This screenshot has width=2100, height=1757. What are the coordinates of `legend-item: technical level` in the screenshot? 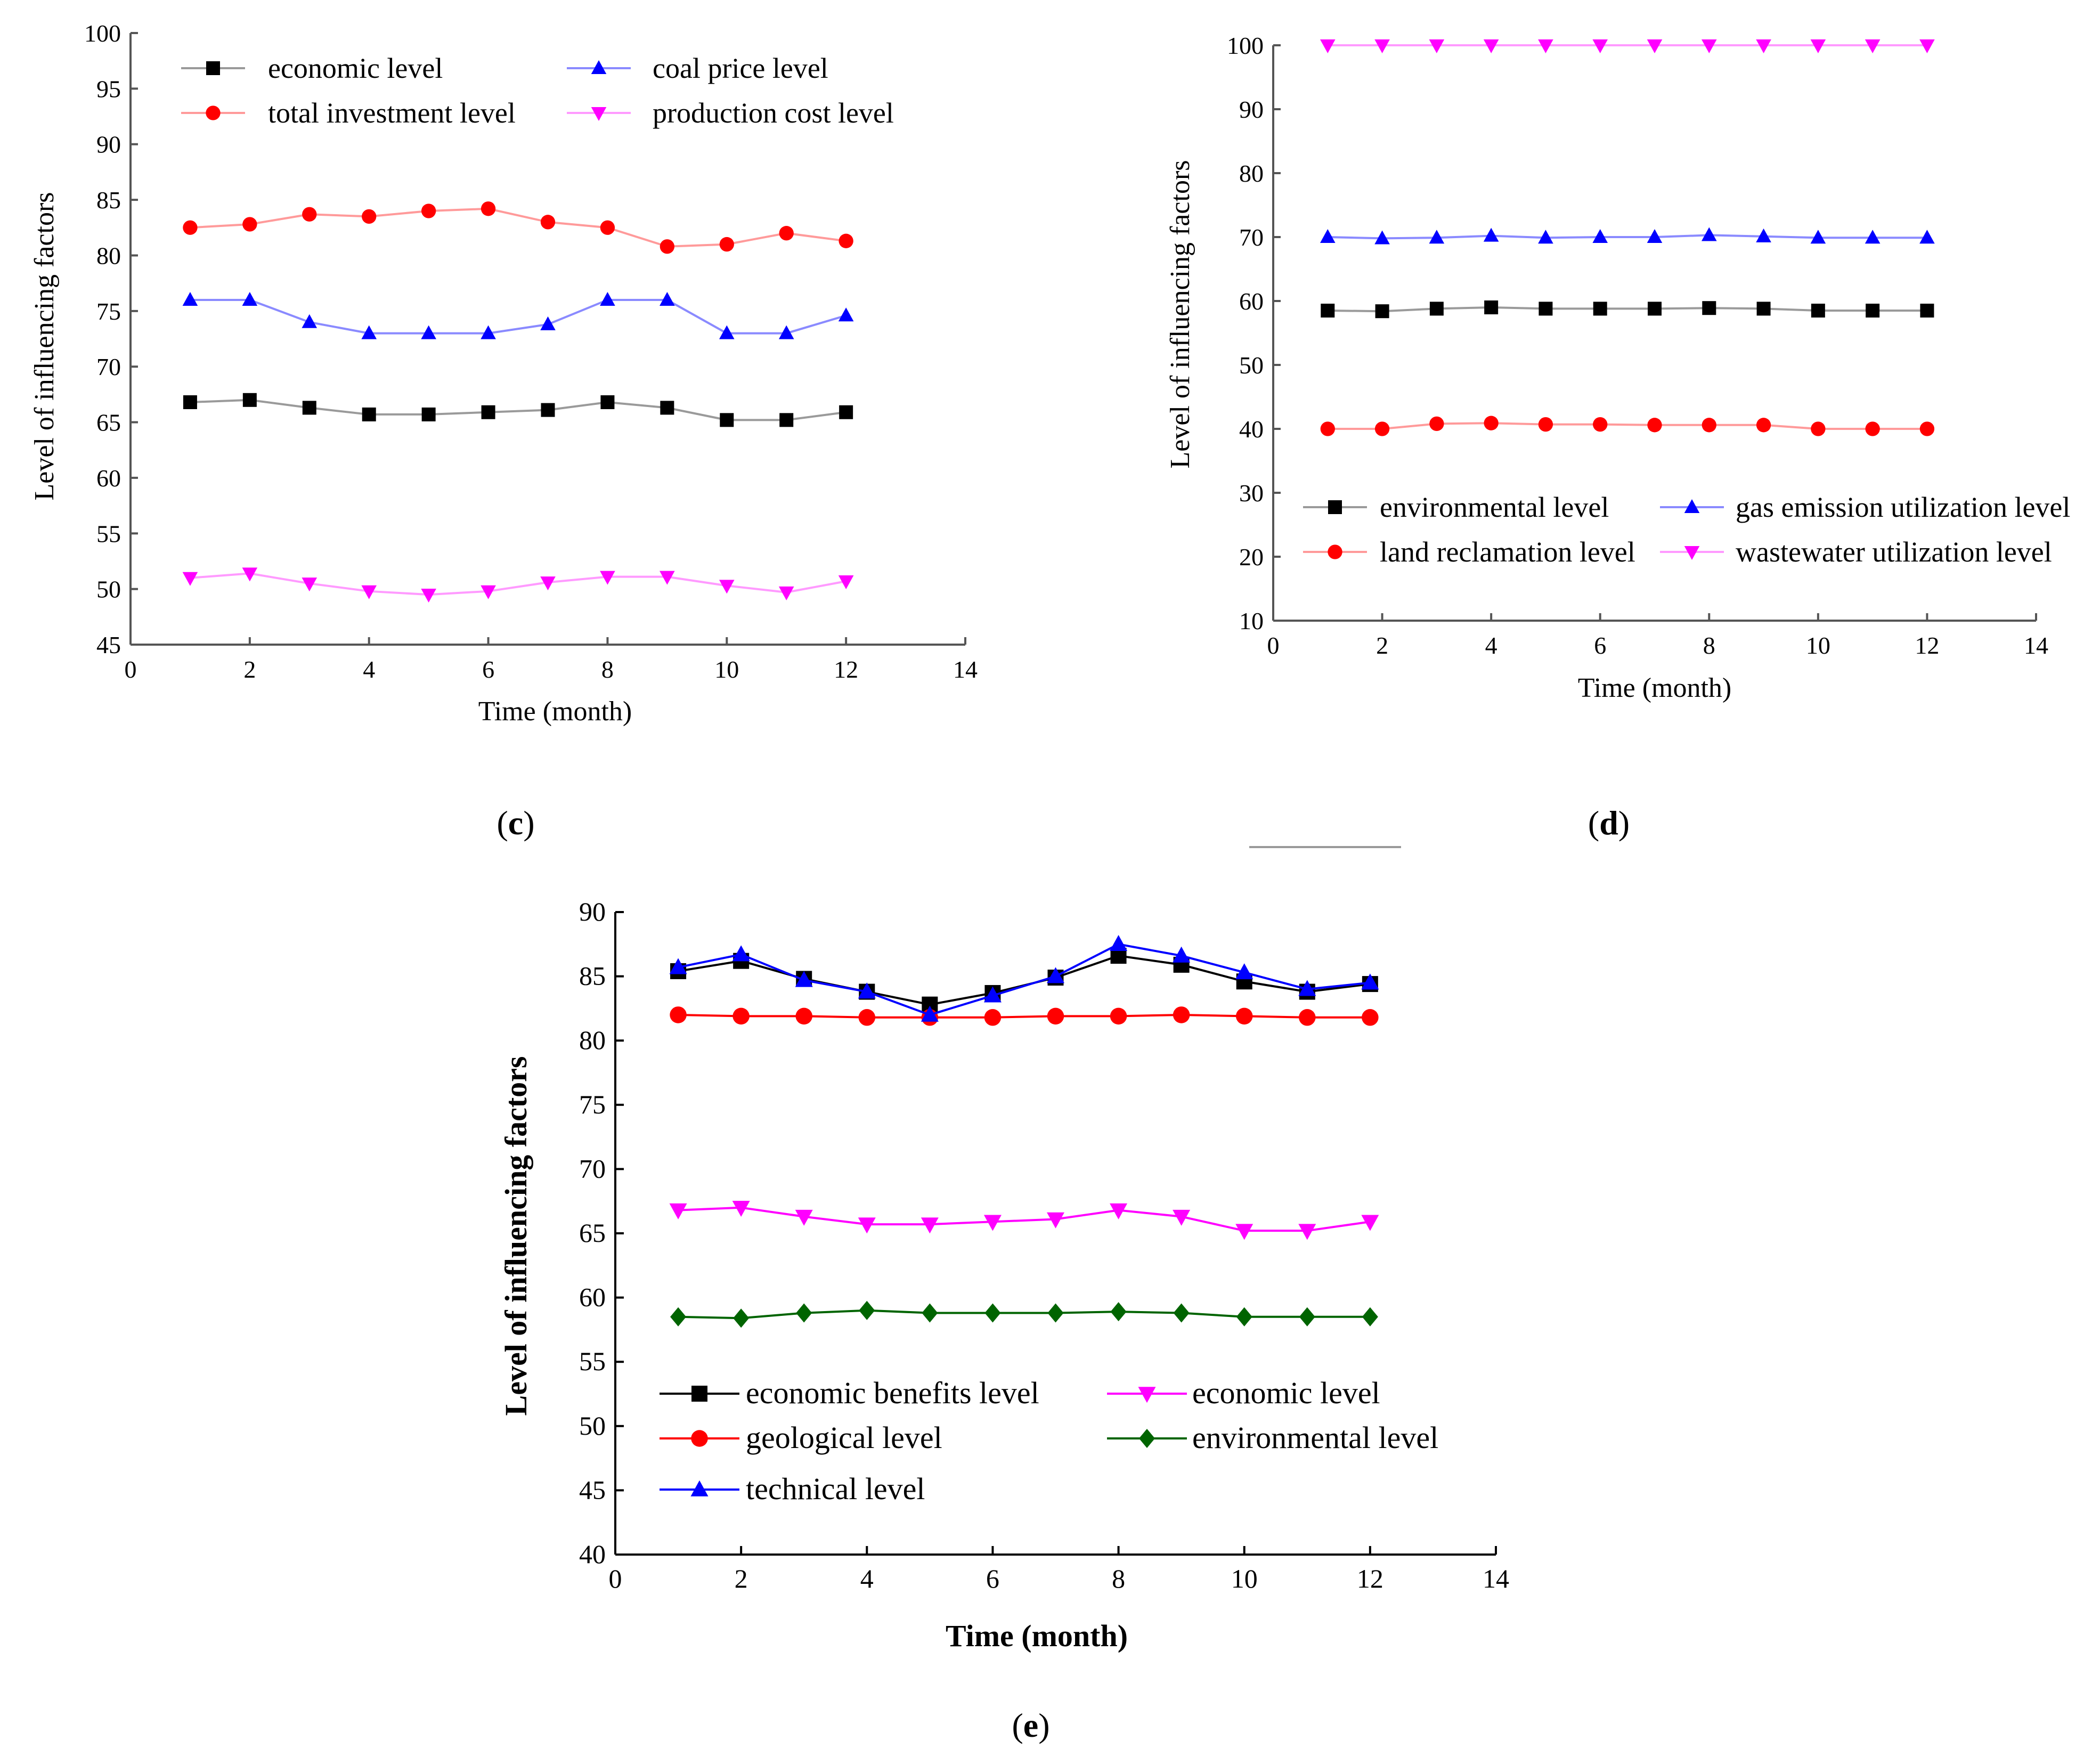 It's located at (792, 1488).